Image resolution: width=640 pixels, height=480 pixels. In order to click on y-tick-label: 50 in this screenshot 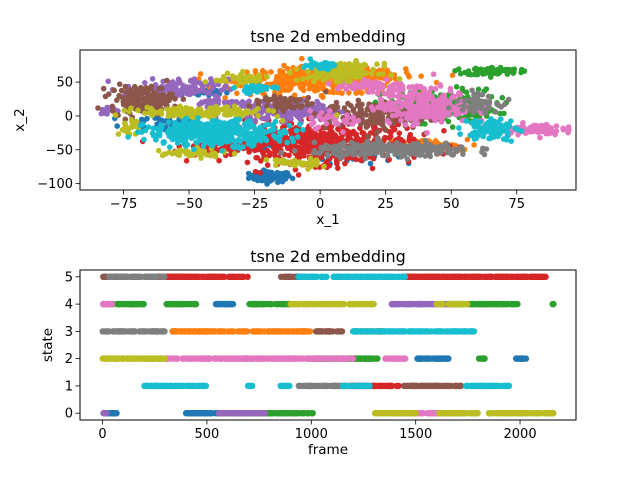, I will do `click(64, 83)`.